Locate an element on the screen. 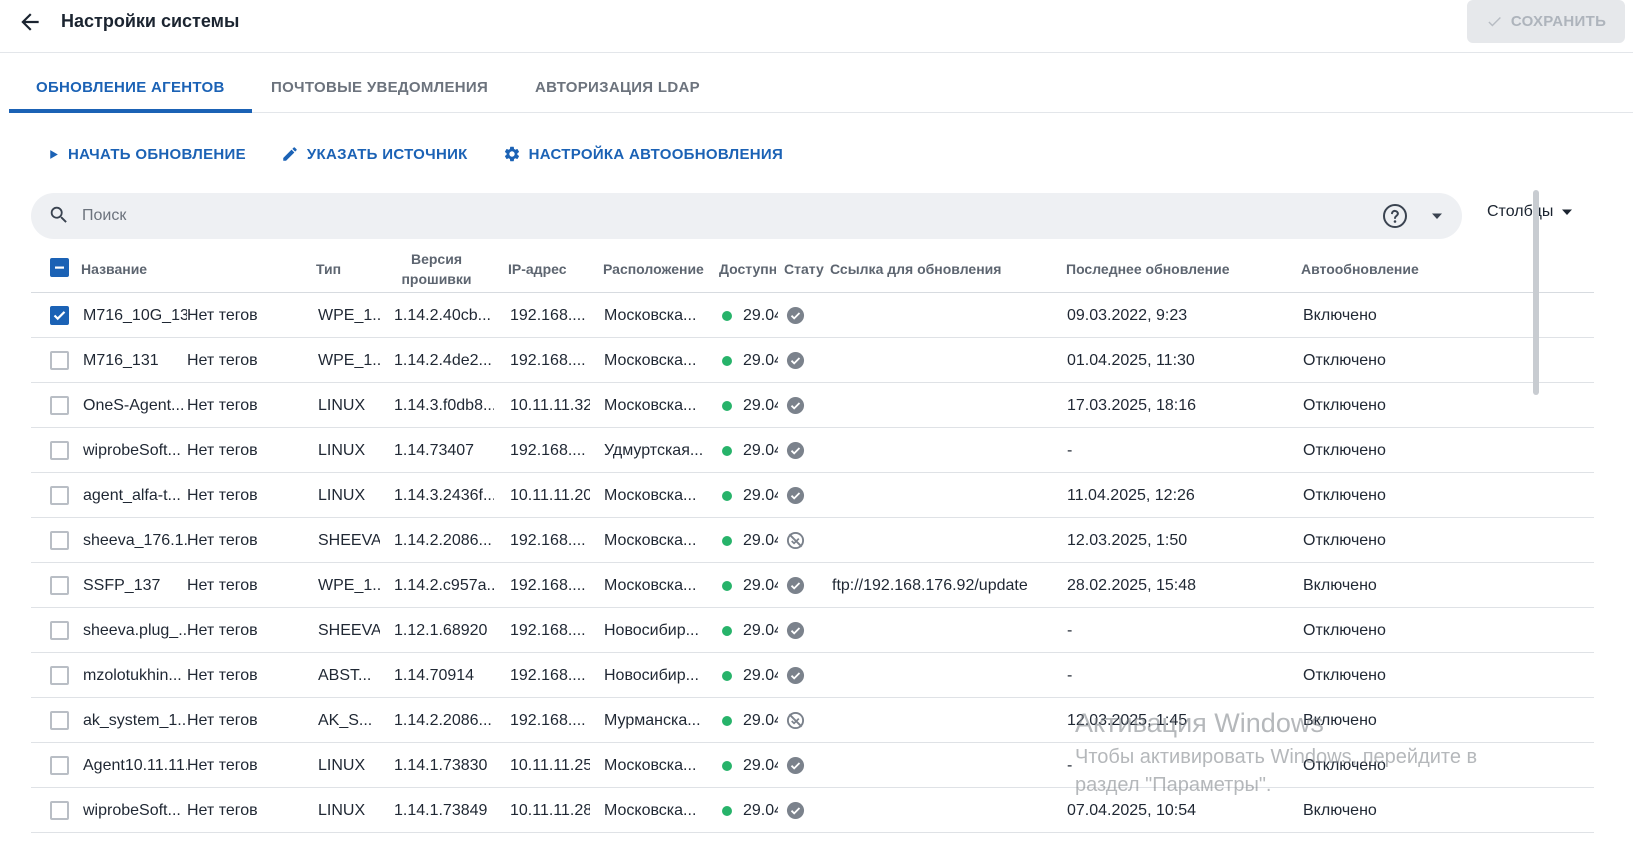 The height and width of the screenshot is (849, 1633). tab-agent-update: ОБНОВЛЕНИЕ АГЕНТОВ is located at coordinates (130, 87).